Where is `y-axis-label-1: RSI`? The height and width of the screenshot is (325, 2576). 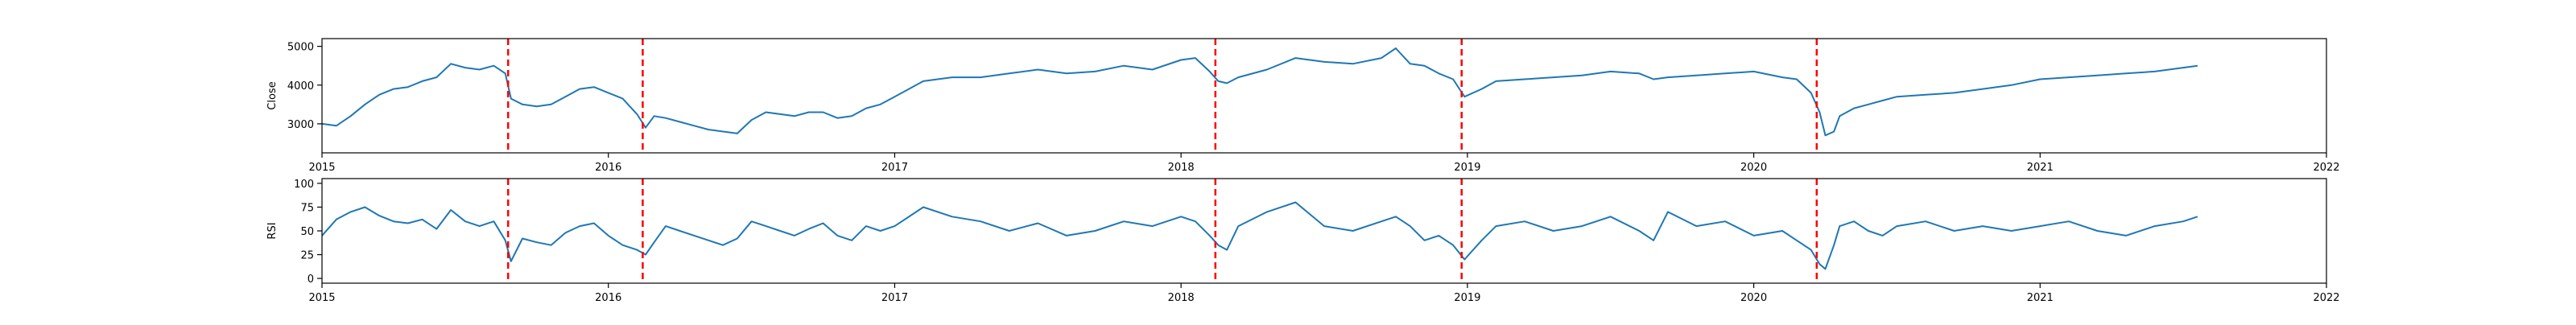 y-axis-label-1: RSI is located at coordinates (272, 230).